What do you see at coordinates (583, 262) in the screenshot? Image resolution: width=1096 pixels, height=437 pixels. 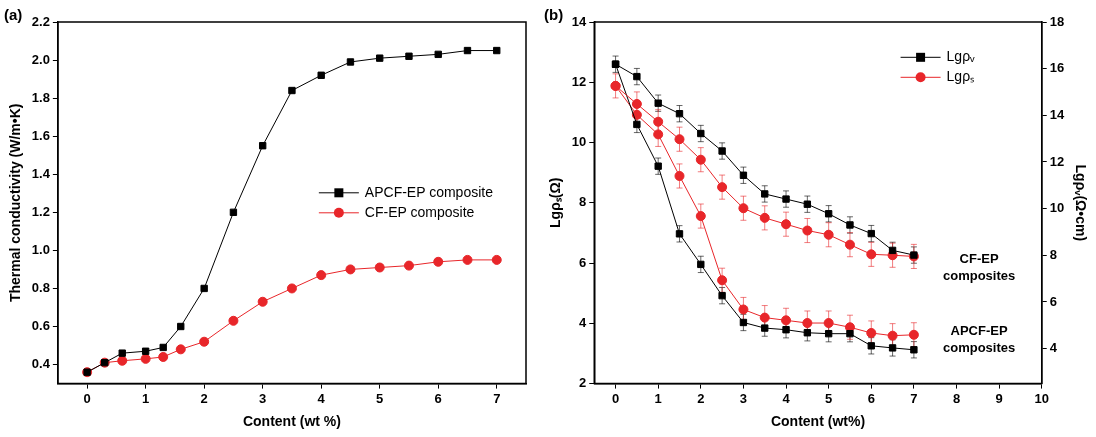 I see `y-tick-label: 6` at bounding box center [583, 262].